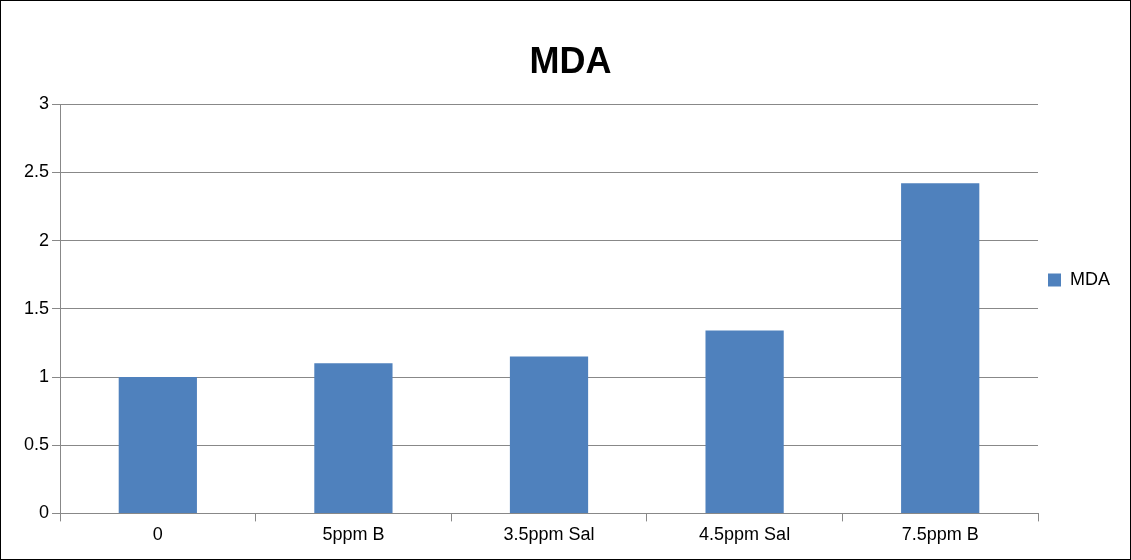  I want to click on x-tick-label: 3.5ppm Sal, so click(549, 534).